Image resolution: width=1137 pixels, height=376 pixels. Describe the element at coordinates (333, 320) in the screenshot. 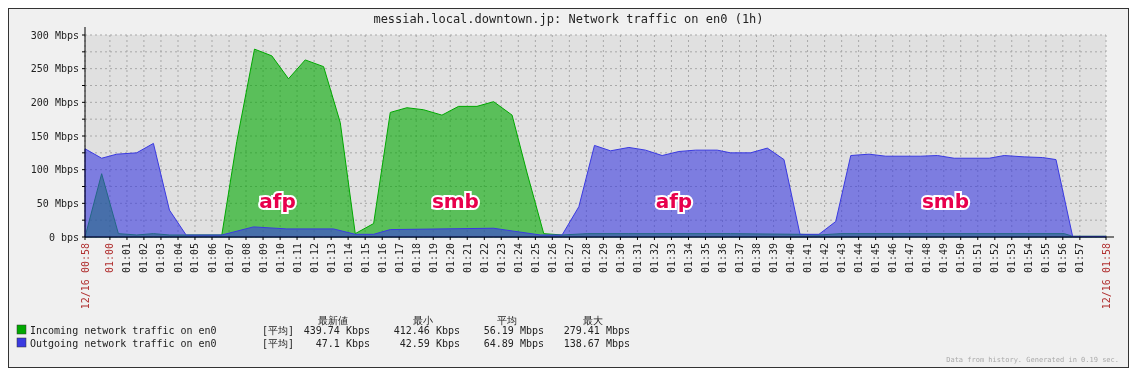

I see `text: 最新値` at that location.